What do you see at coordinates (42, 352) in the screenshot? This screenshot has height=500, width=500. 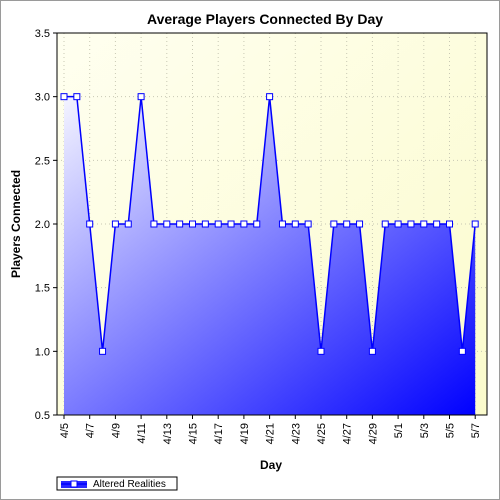 I see `y-tick-label: 1.0` at bounding box center [42, 352].